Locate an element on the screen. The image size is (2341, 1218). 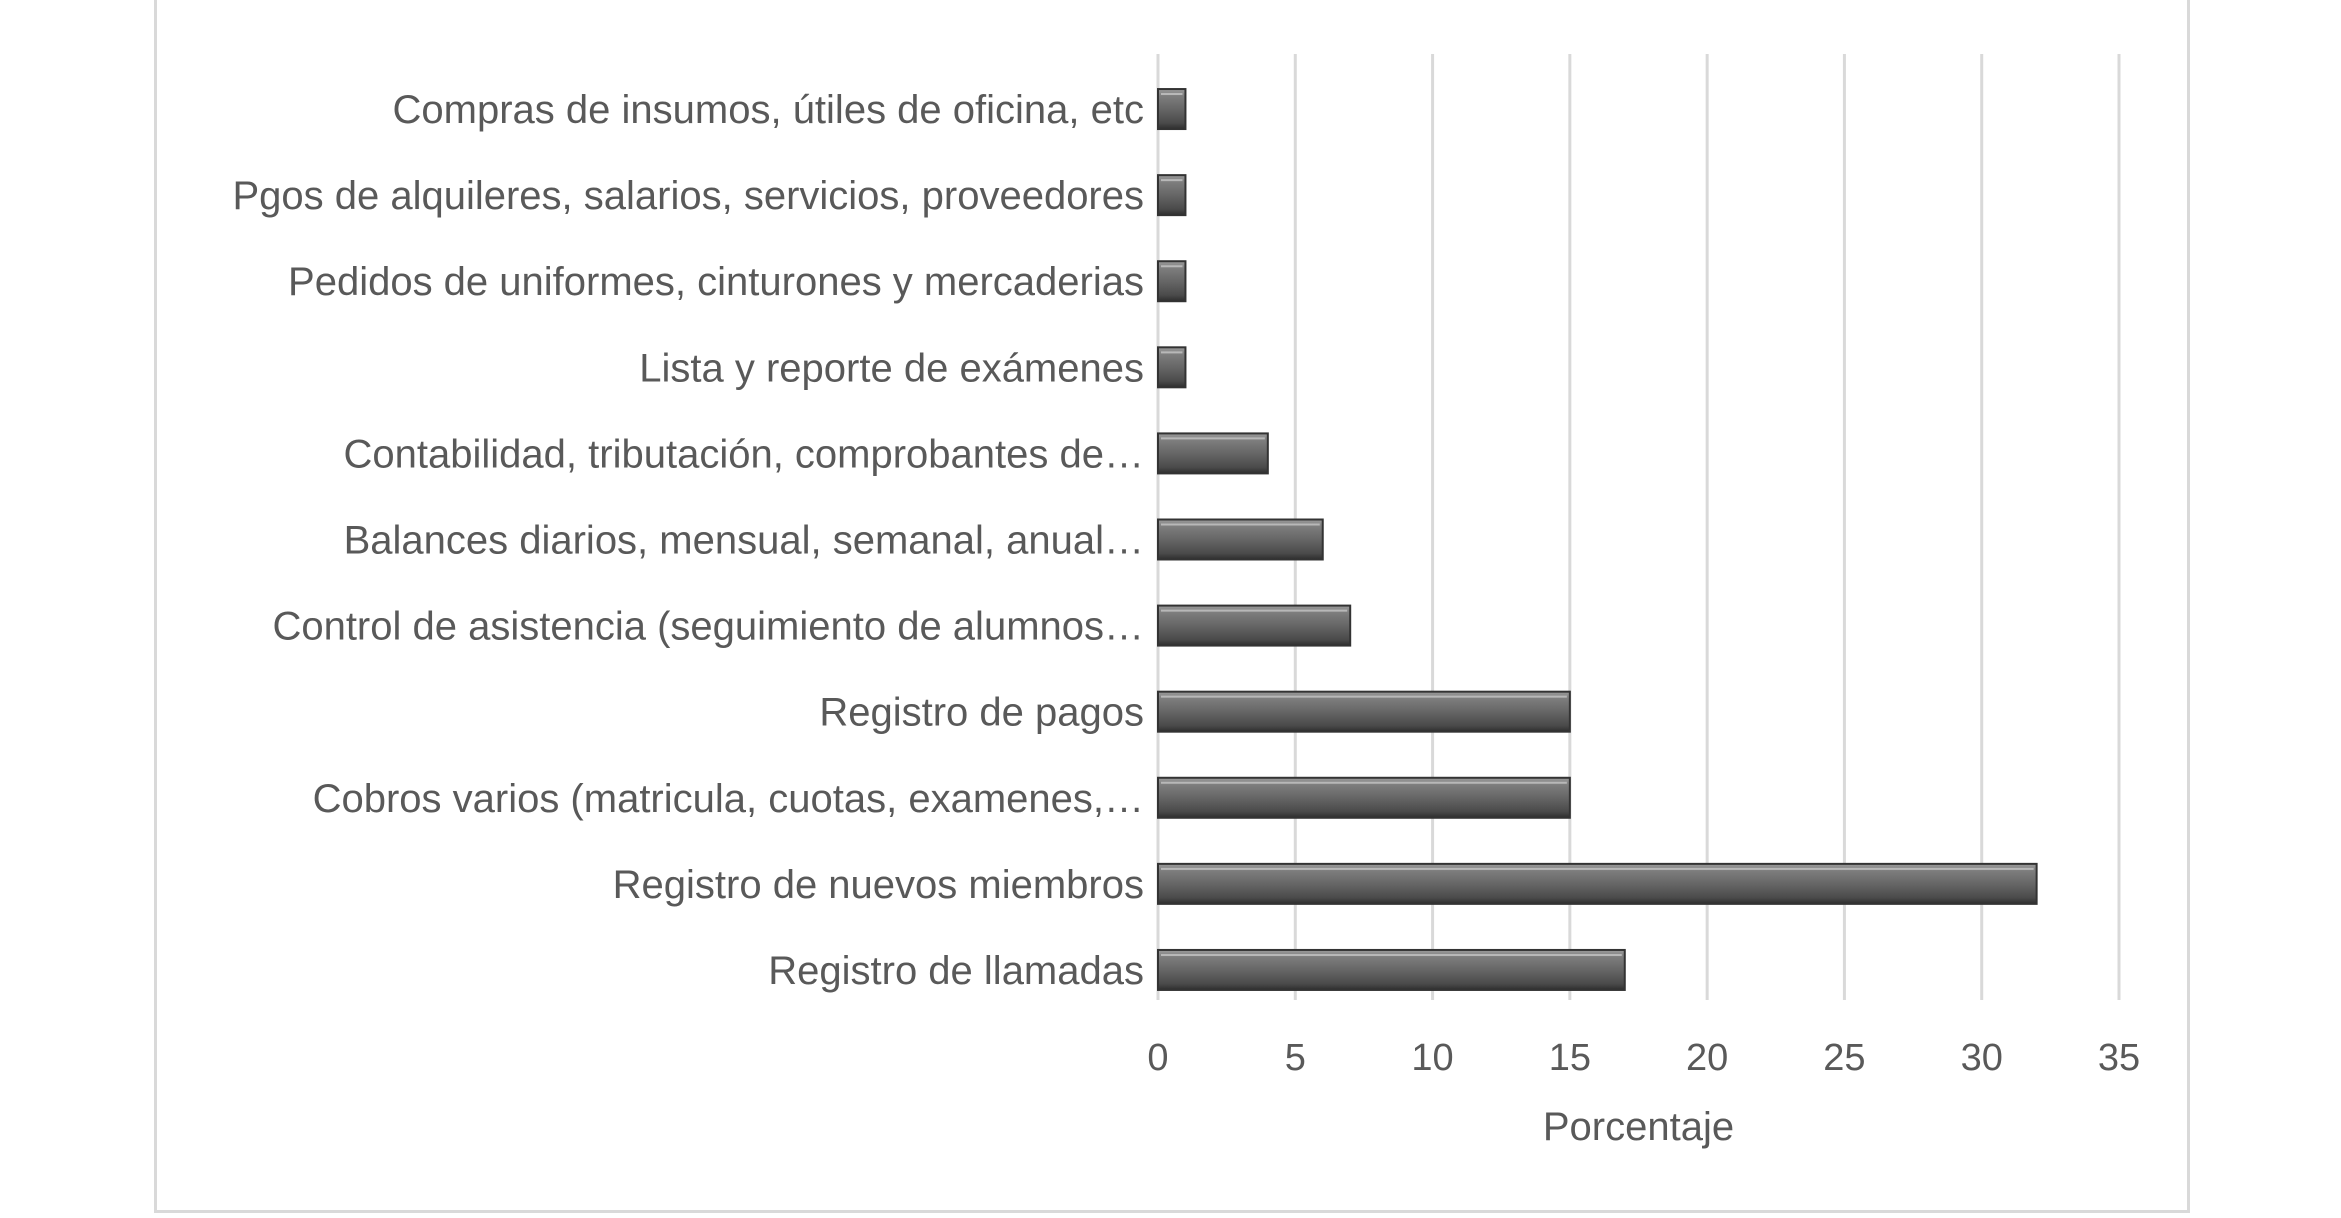
category-label: Registro de pagos is located at coordinates (981, 713).